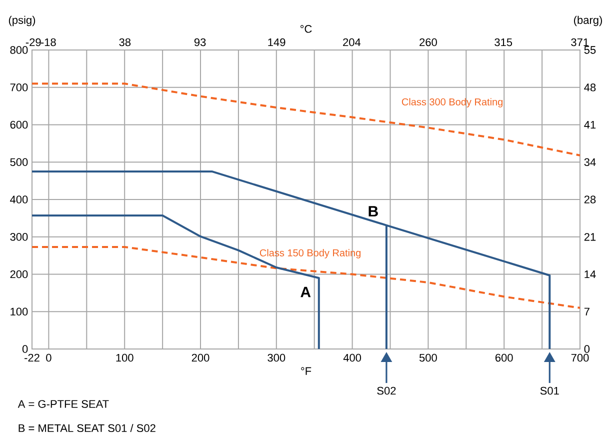 Image resolution: width=608 pixels, height=438 pixels. Describe the element at coordinates (549, 390) in the screenshot. I see `text: S01` at that location.